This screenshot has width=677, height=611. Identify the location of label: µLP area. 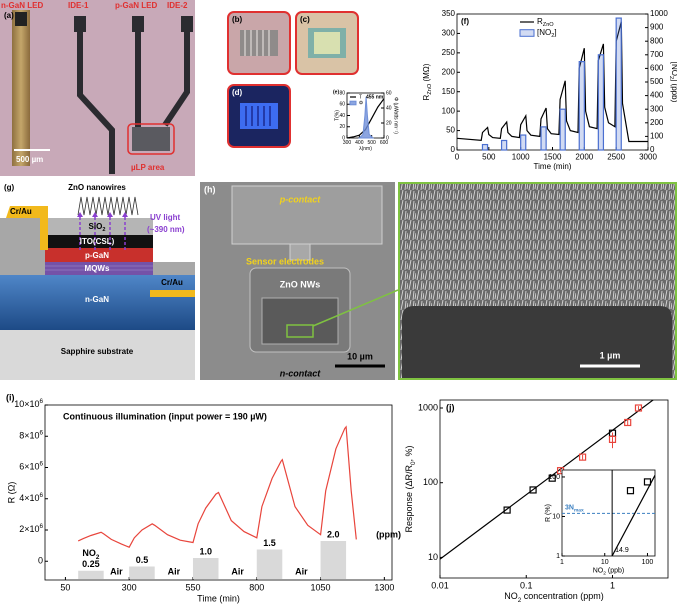
(148, 167).